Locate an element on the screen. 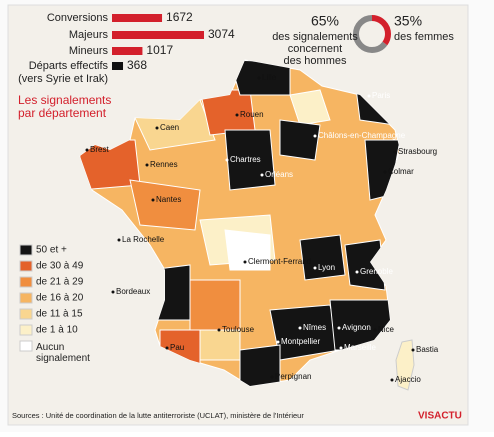  legend-label: de 1 à 10 is located at coordinates (57, 330).